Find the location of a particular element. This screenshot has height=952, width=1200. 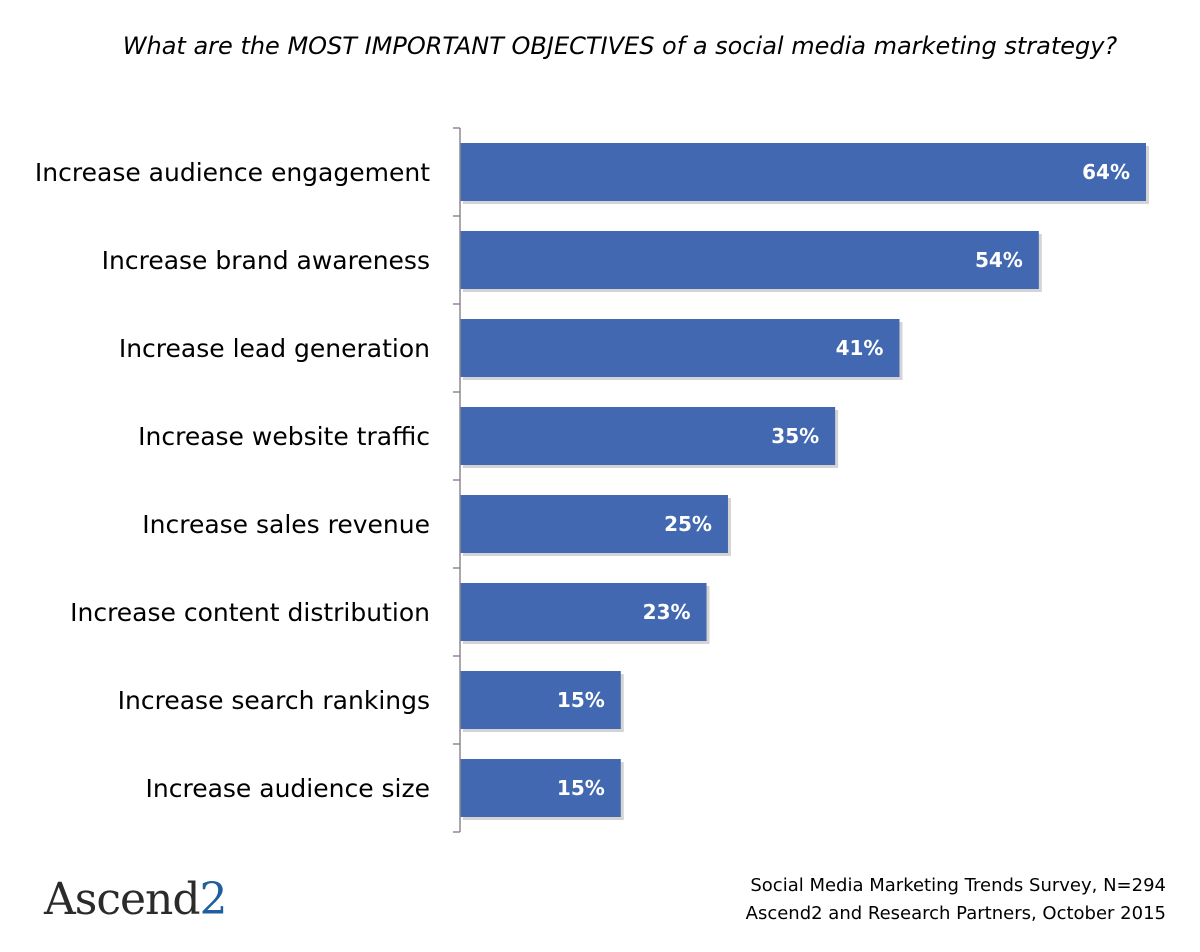

logo-suffix: 2 is located at coordinates (213, 899).